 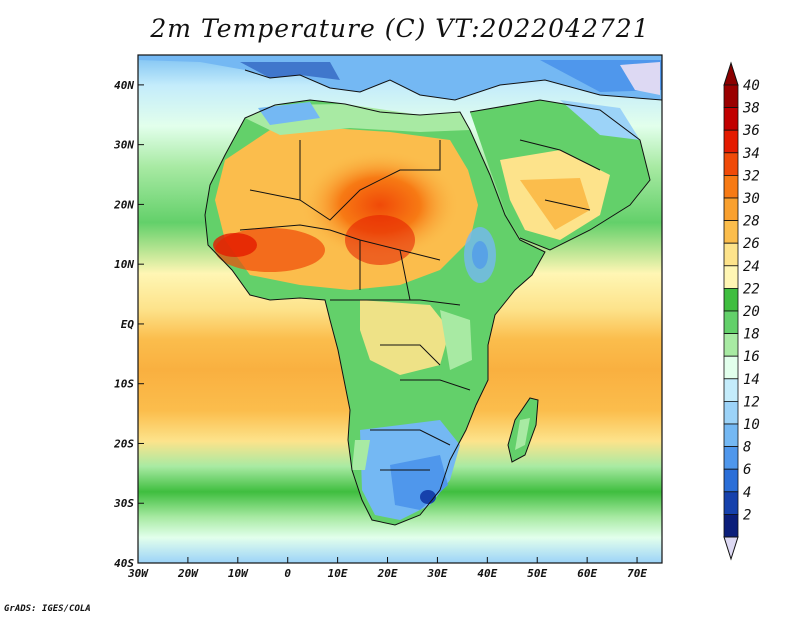 I want to click on colorbar-label: 40, so click(x=751, y=86).